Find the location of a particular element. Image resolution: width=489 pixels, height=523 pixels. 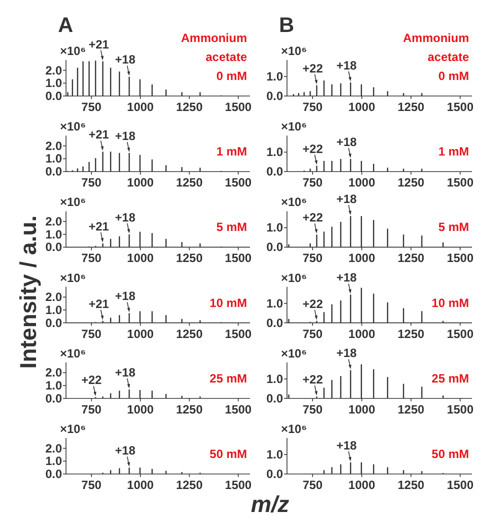

chart-title: A is located at coordinates (66, 25).